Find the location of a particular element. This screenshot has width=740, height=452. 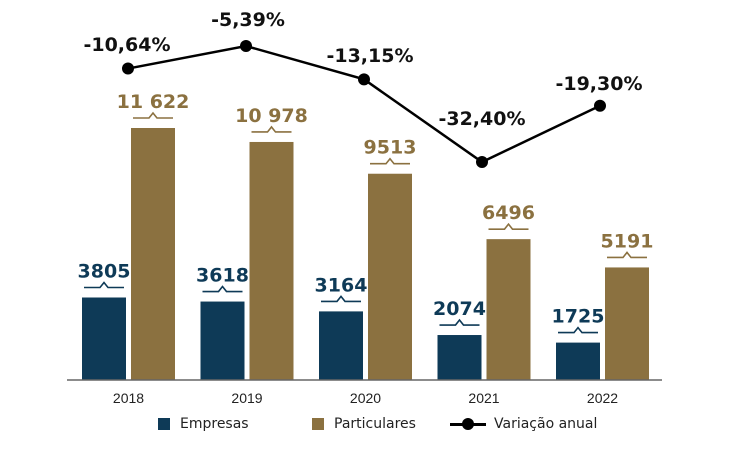

legend: Empresas Particulares Variação anual is located at coordinates (370, 424).